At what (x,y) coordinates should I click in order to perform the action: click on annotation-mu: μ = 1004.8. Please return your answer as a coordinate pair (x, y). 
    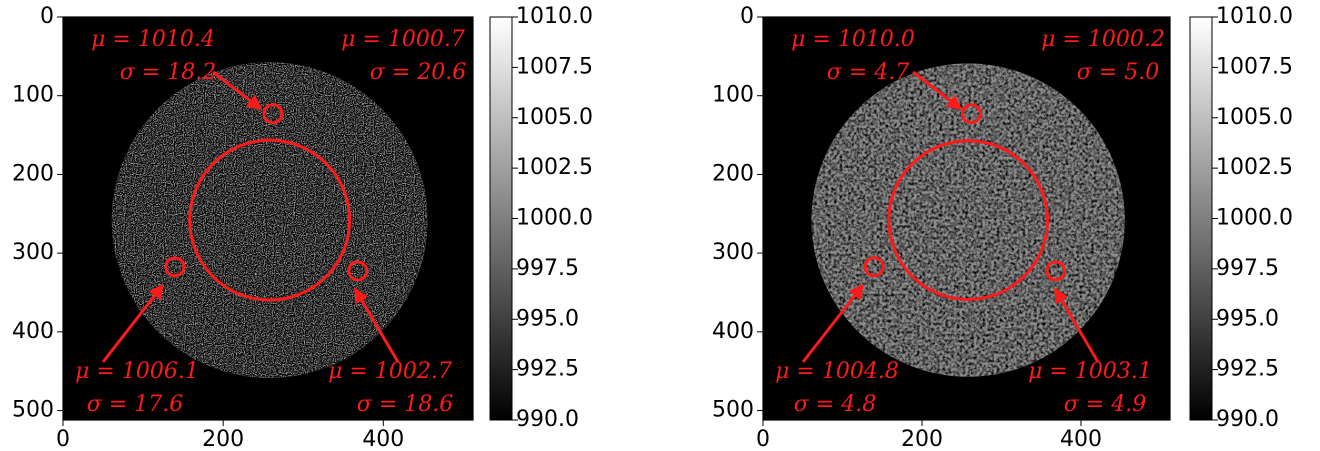
    Looking at the image, I should click on (837, 371).